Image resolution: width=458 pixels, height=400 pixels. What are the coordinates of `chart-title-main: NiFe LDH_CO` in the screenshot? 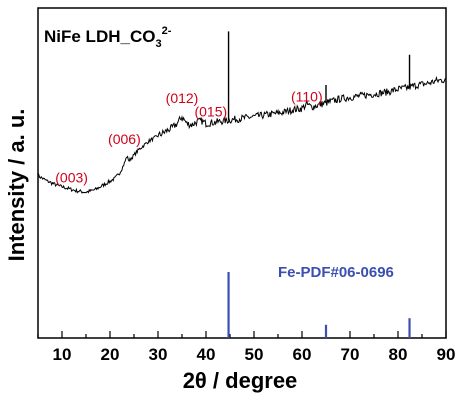 It's located at (99, 36).